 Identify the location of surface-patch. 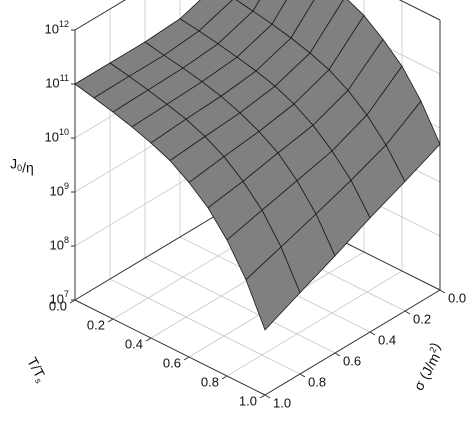
(273, 288).